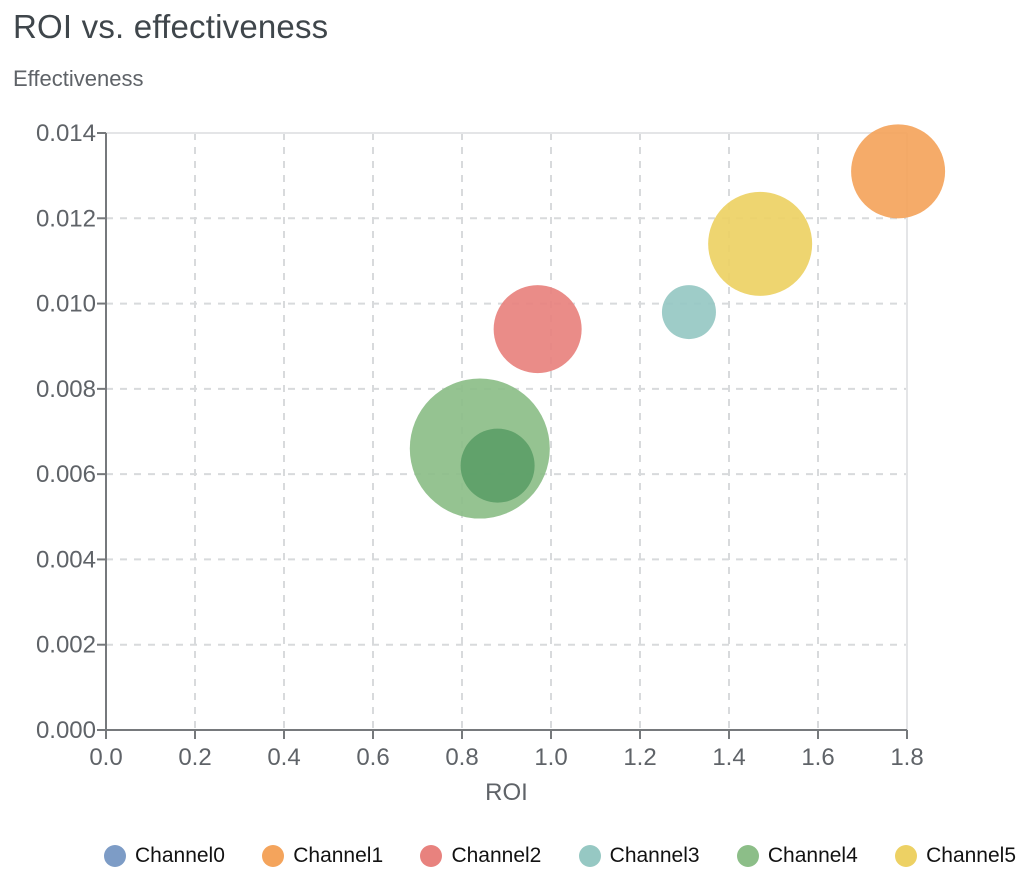 The height and width of the screenshot is (878, 1024). I want to click on legend-item-channel4: Channel4, so click(797, 856).